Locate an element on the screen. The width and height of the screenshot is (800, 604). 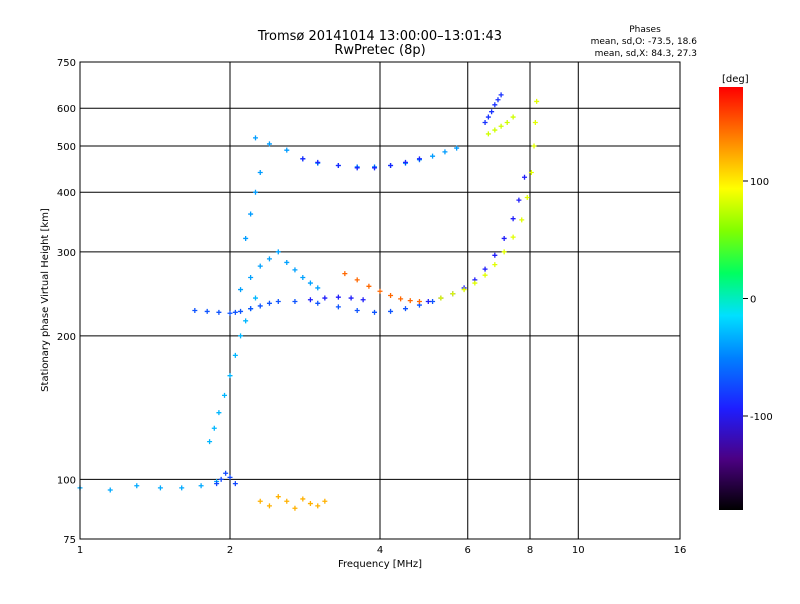
colorbar-ticks: 100 0 -100 is located at coordinates (758, 300).